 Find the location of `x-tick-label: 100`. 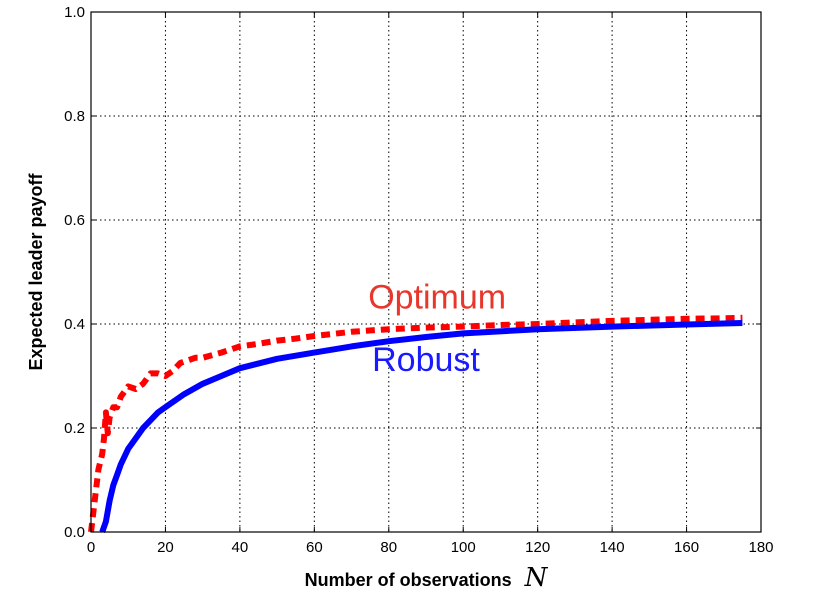

x-tick-label: 100 is located at coordinates (463, 547).